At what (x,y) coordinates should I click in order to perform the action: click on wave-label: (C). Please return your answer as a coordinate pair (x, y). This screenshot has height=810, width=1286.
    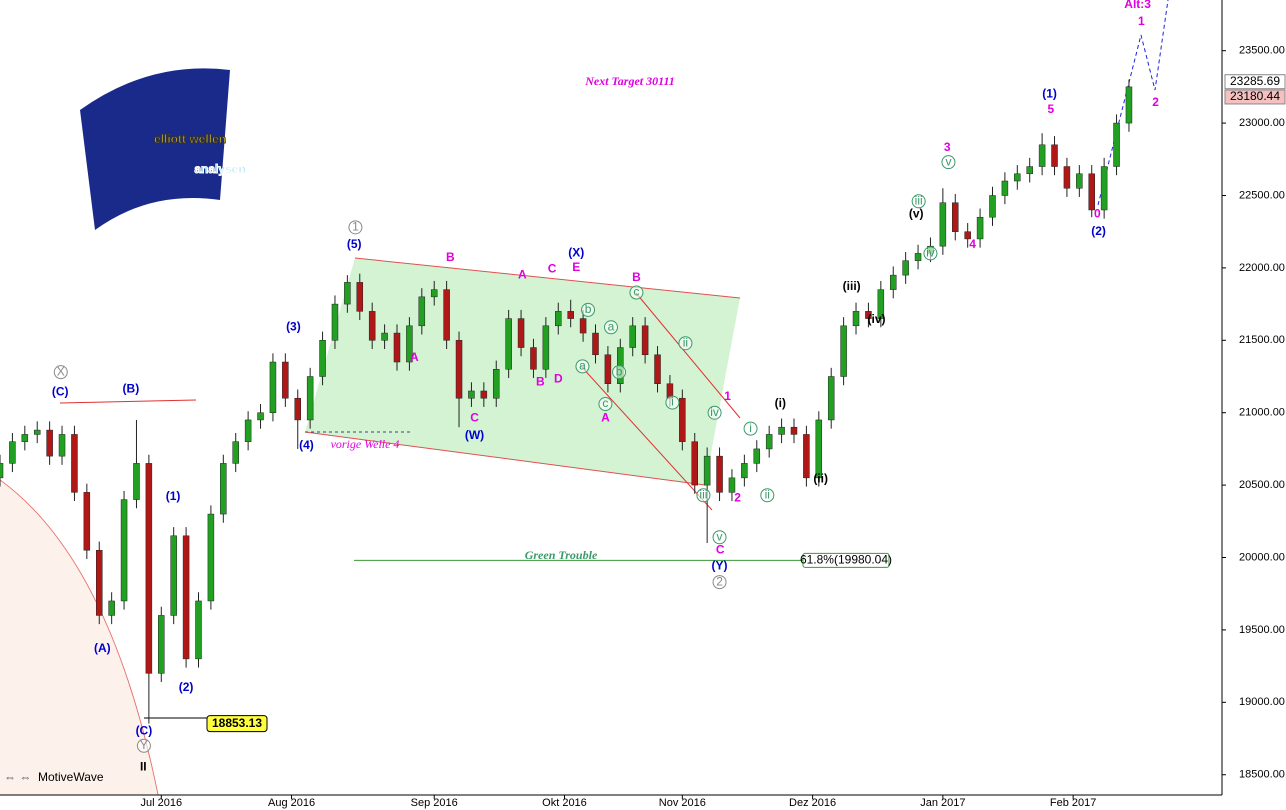
    Looking at the image, I should click on (60, 392).